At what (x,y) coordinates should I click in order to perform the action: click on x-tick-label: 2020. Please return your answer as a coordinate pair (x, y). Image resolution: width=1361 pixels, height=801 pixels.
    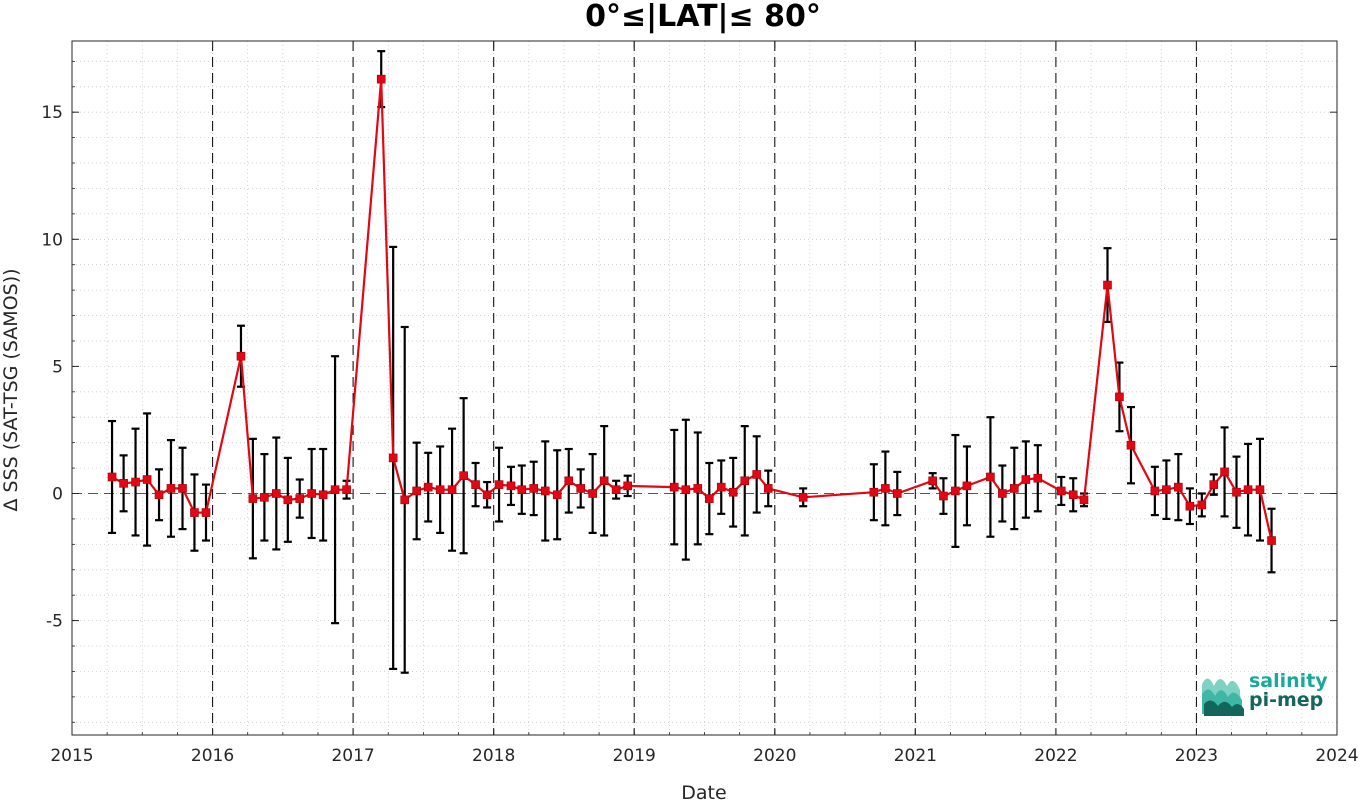
    Looking at the image, I should click on (774, 756).